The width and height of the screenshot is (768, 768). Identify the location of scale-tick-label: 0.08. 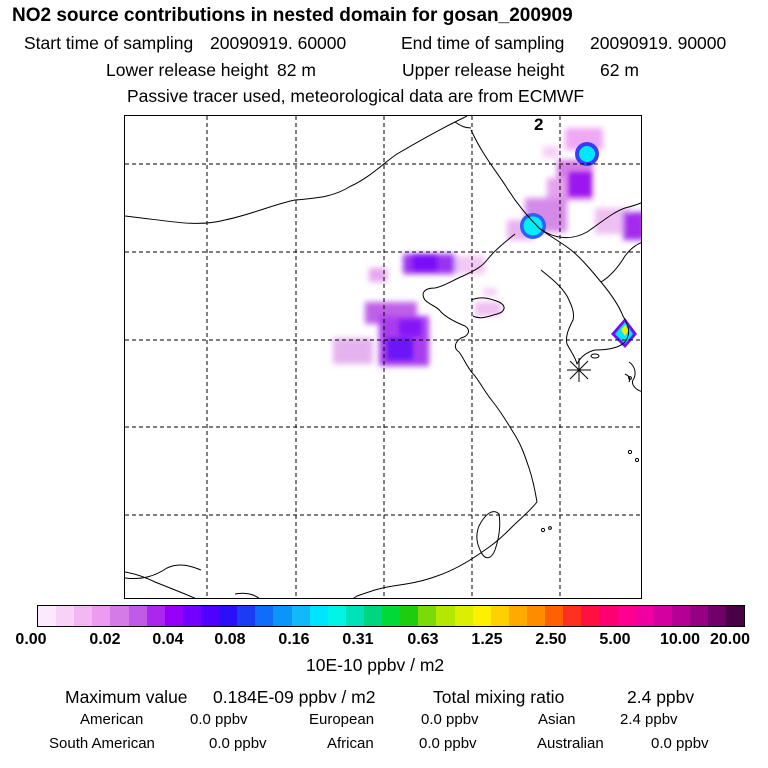
(230, 639).